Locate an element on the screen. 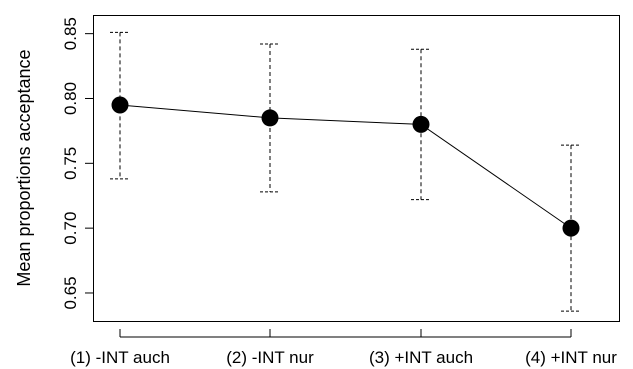  y-axis: 0.65 0.70 0.75 0.80 0.85 is located at coordinates (77, 163).